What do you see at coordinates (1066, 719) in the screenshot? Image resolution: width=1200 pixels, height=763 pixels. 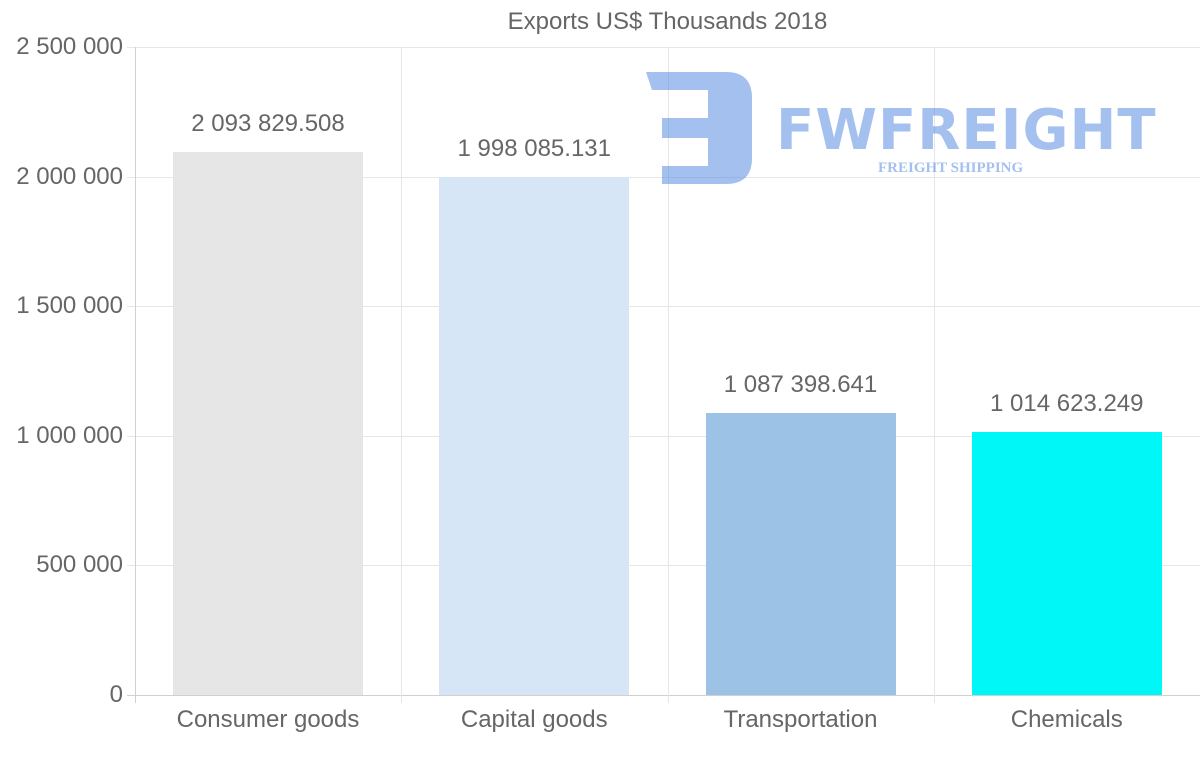 I see `x-tick-label: Chemicals` at bounding box center [1066, 719].